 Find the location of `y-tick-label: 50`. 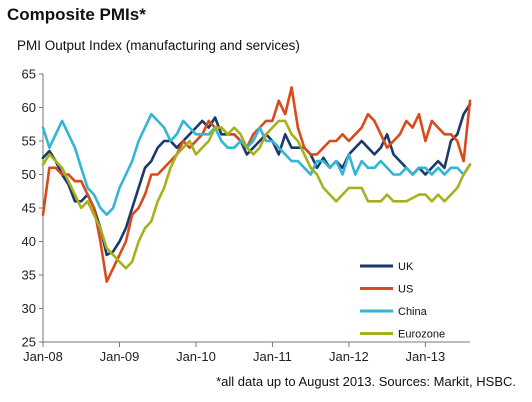

y-tick-label: 50 is located at coordinates (29, 174).